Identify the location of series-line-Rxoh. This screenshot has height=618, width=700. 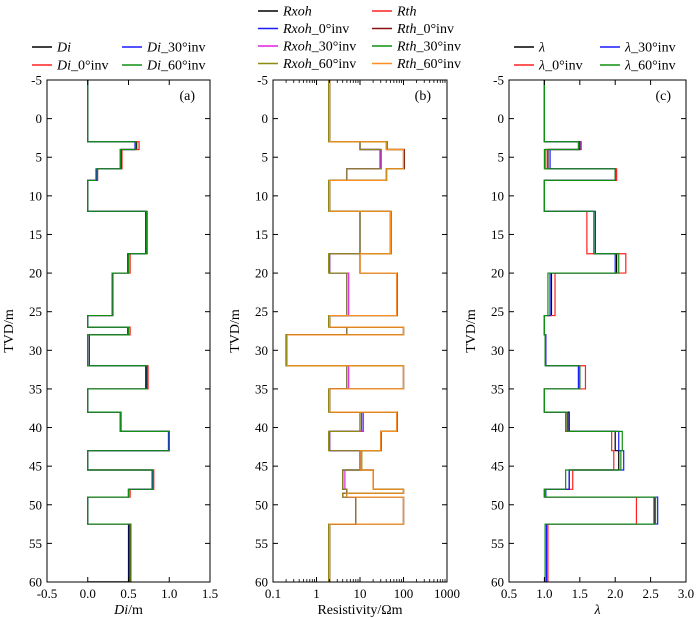
(333, 331).